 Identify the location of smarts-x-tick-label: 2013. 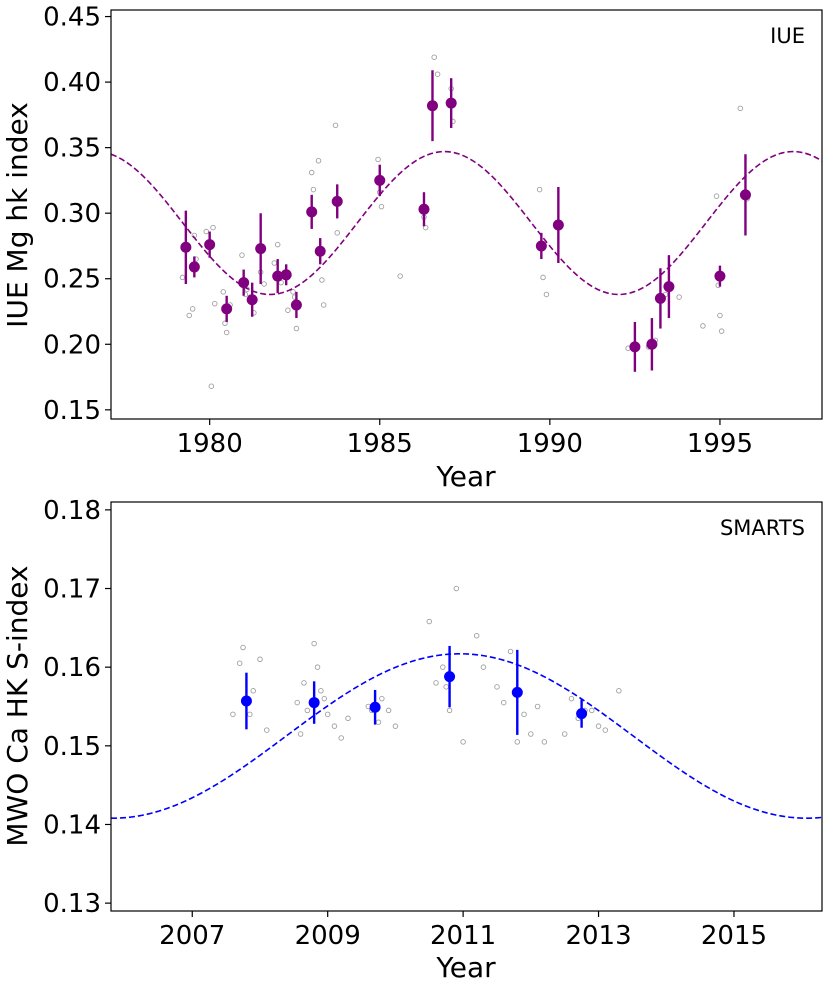
(598, 936).